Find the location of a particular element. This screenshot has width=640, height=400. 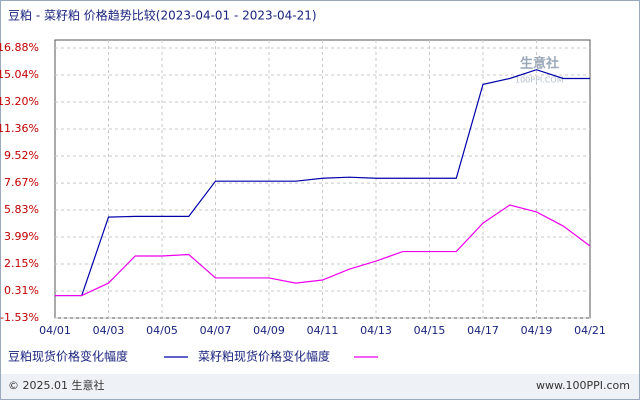

y-tick-label: 3.99% is located at coordinates (21, 236).